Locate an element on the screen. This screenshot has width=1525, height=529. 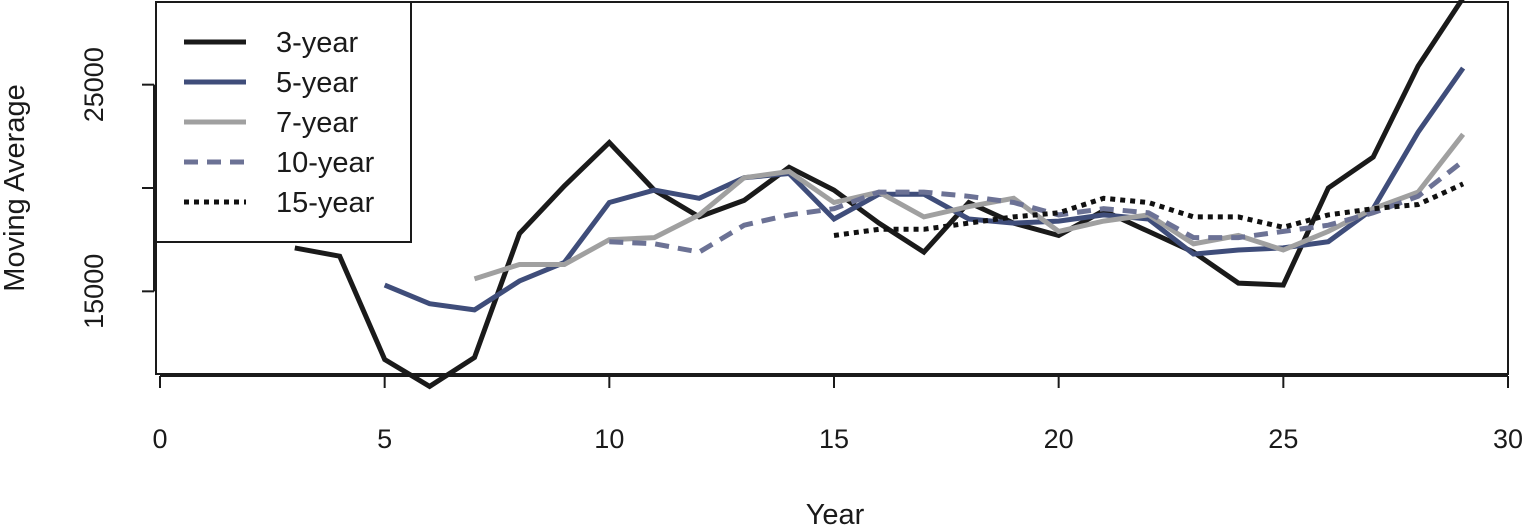
x-tick-label-20: 20 is located at coordinates (1059, 439).